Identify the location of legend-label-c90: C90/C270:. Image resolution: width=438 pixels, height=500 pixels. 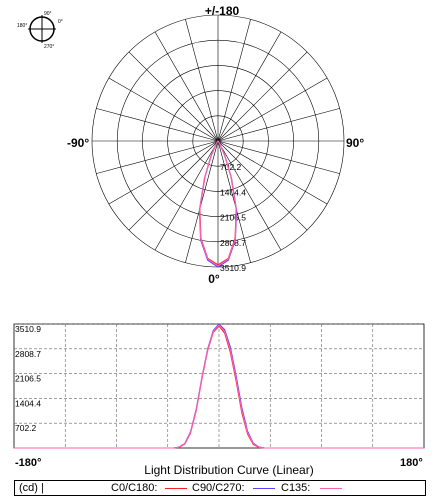
(218, 488).